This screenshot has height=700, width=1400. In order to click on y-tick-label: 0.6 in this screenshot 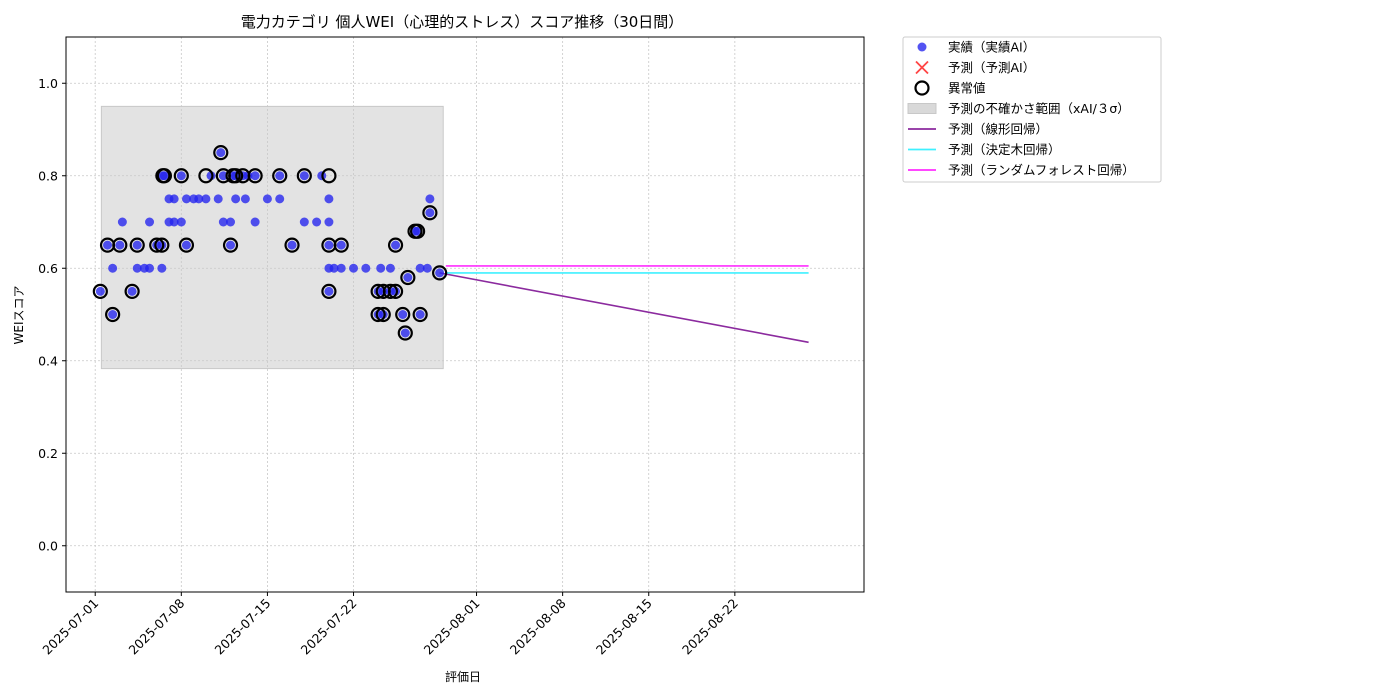, I will do `click(48, 268)`.